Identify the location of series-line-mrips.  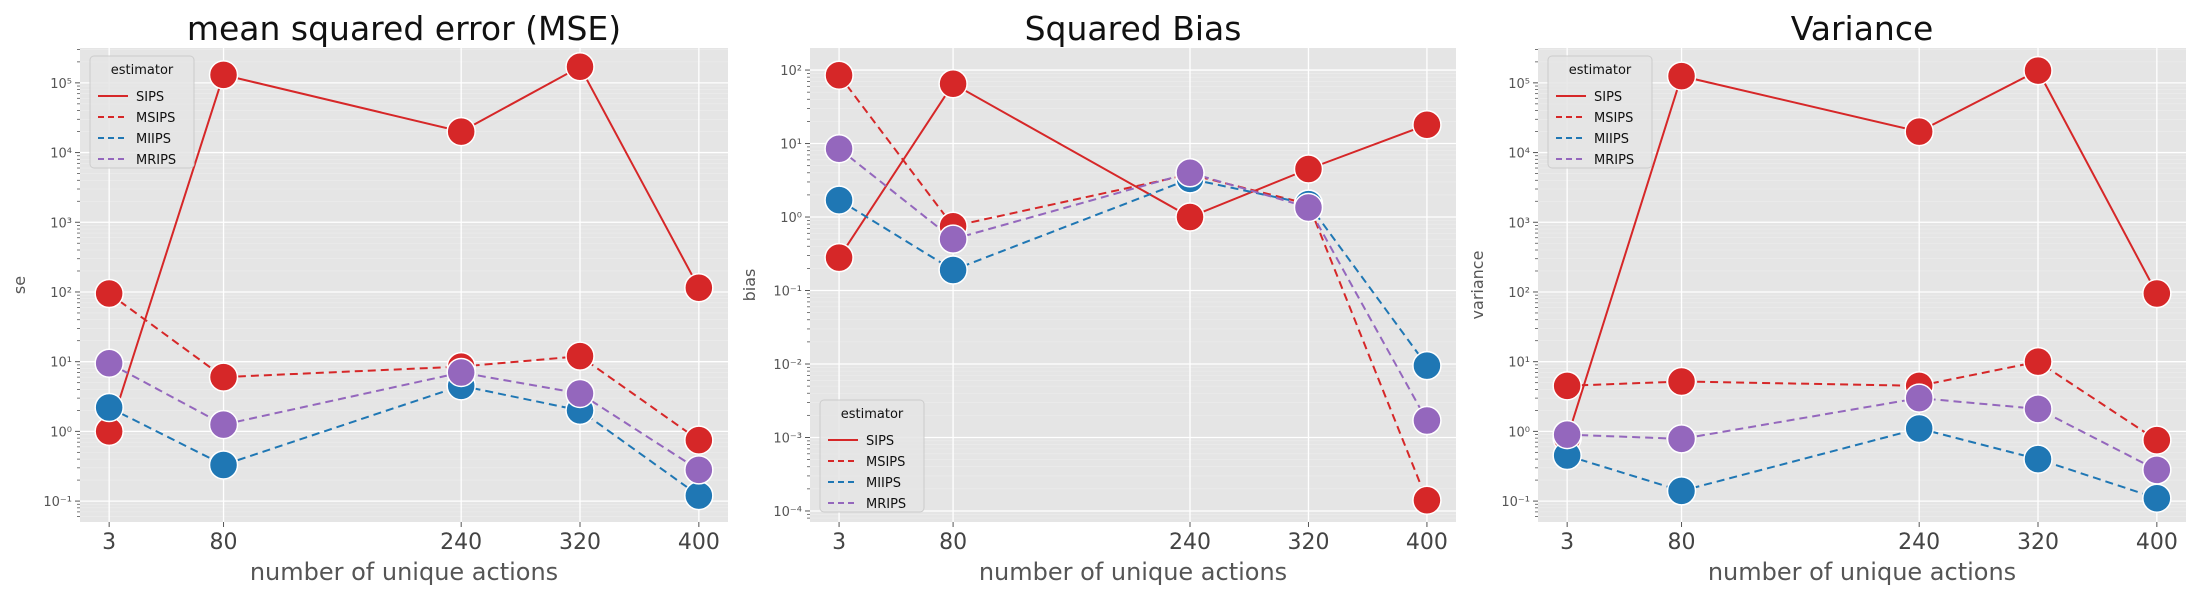
(404, 416).